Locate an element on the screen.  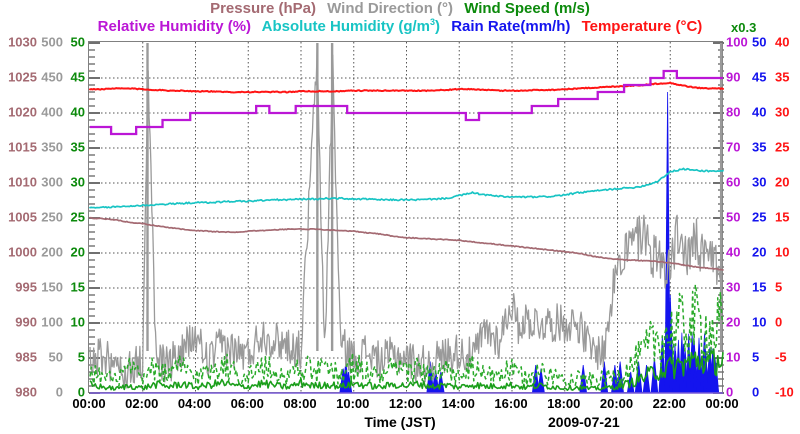
legend-pressure: Pressure (hPa) is located at coordinates (263, 8).